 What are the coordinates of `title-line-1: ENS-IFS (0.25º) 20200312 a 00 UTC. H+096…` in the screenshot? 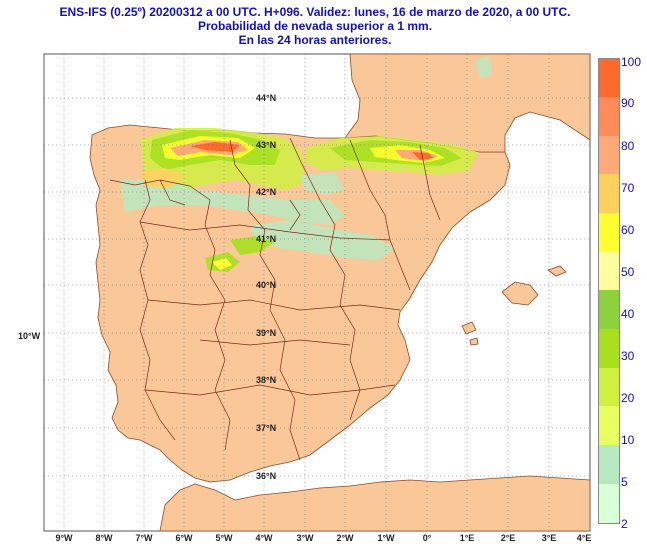 It's located at (315, 12).